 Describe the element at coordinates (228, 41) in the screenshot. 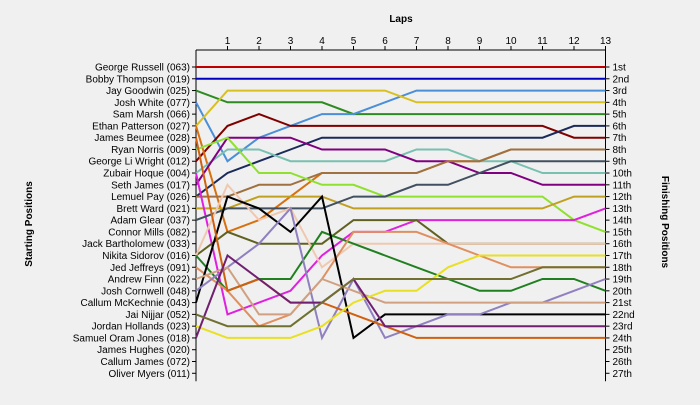

I see `lap-tick-label: 1` at that location.